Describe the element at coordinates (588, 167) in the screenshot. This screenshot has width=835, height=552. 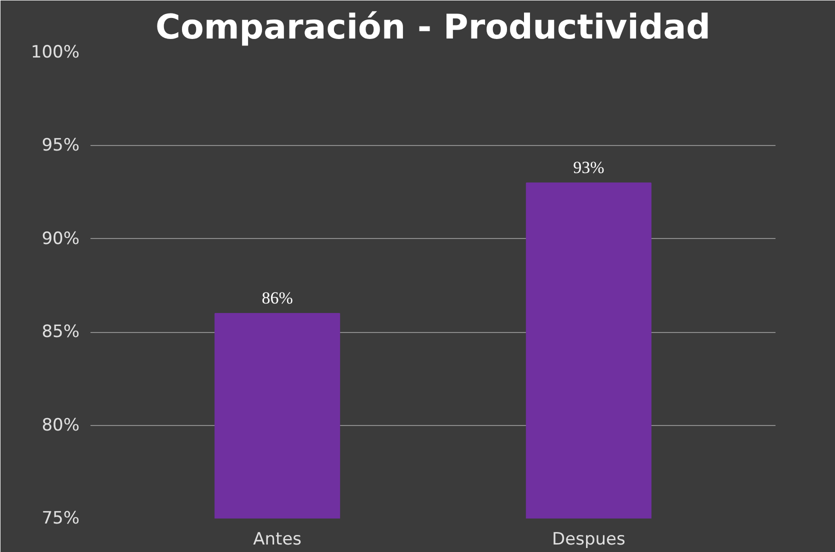
I see `data-label: 93%` at that location.